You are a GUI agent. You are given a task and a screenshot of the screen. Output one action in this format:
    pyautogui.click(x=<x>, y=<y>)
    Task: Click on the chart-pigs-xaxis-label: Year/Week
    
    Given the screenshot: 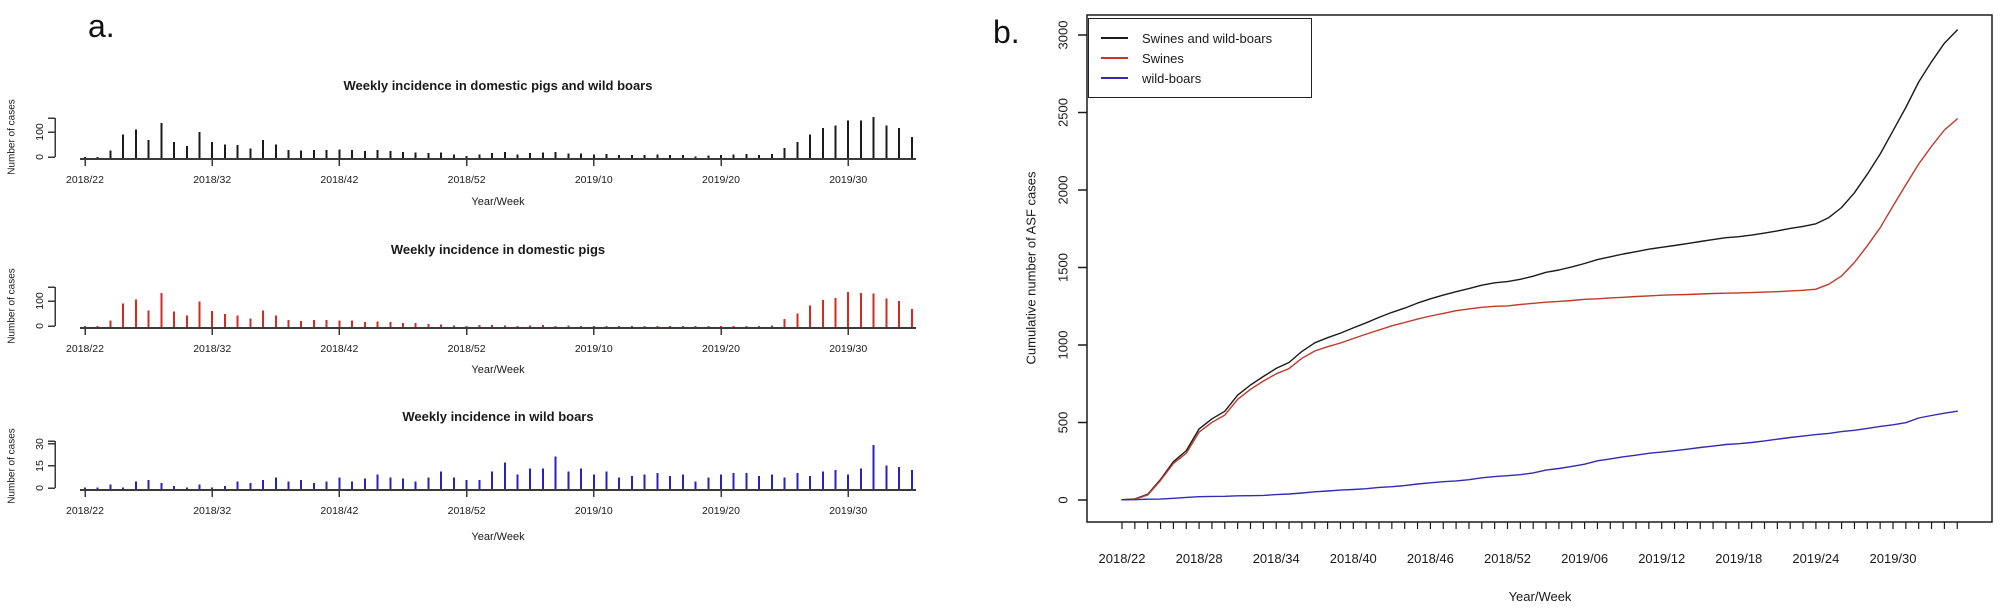 What is the action you would take?
    pyautogui.click(x=498, y=370)
    